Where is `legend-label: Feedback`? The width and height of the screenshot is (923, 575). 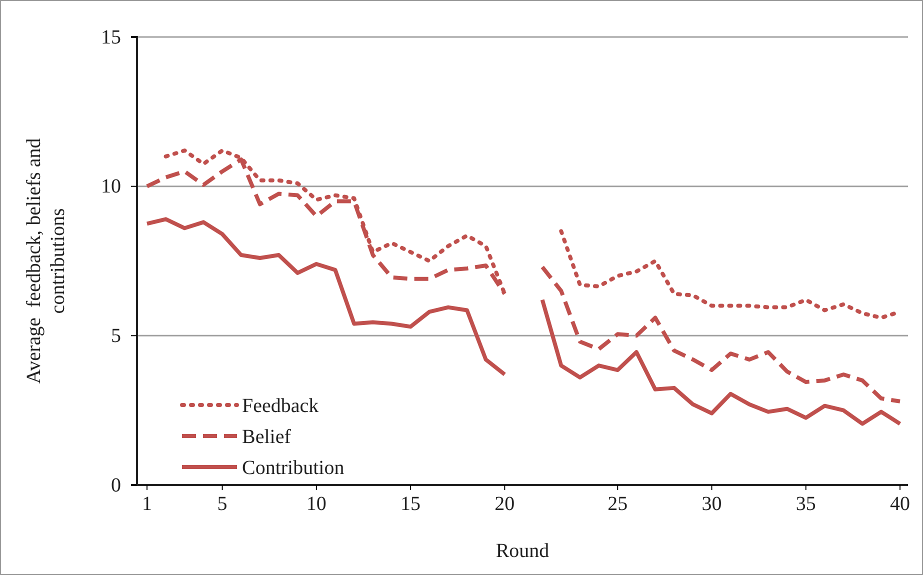
legend-label: Feedback is located at coordinates (280, 406).